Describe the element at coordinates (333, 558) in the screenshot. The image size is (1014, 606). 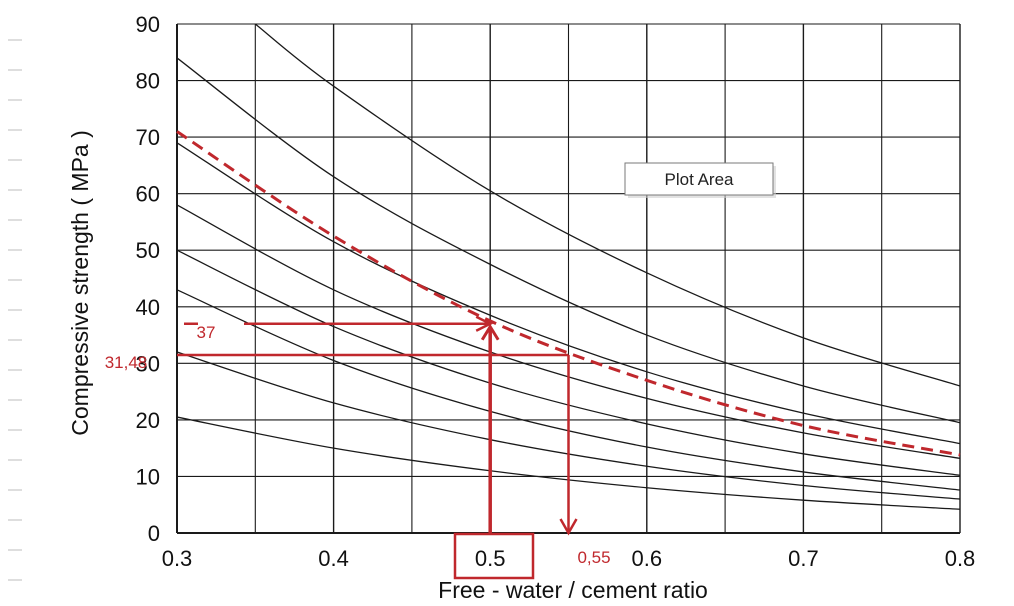
I see `x-tick-label: 0.4` at that location.